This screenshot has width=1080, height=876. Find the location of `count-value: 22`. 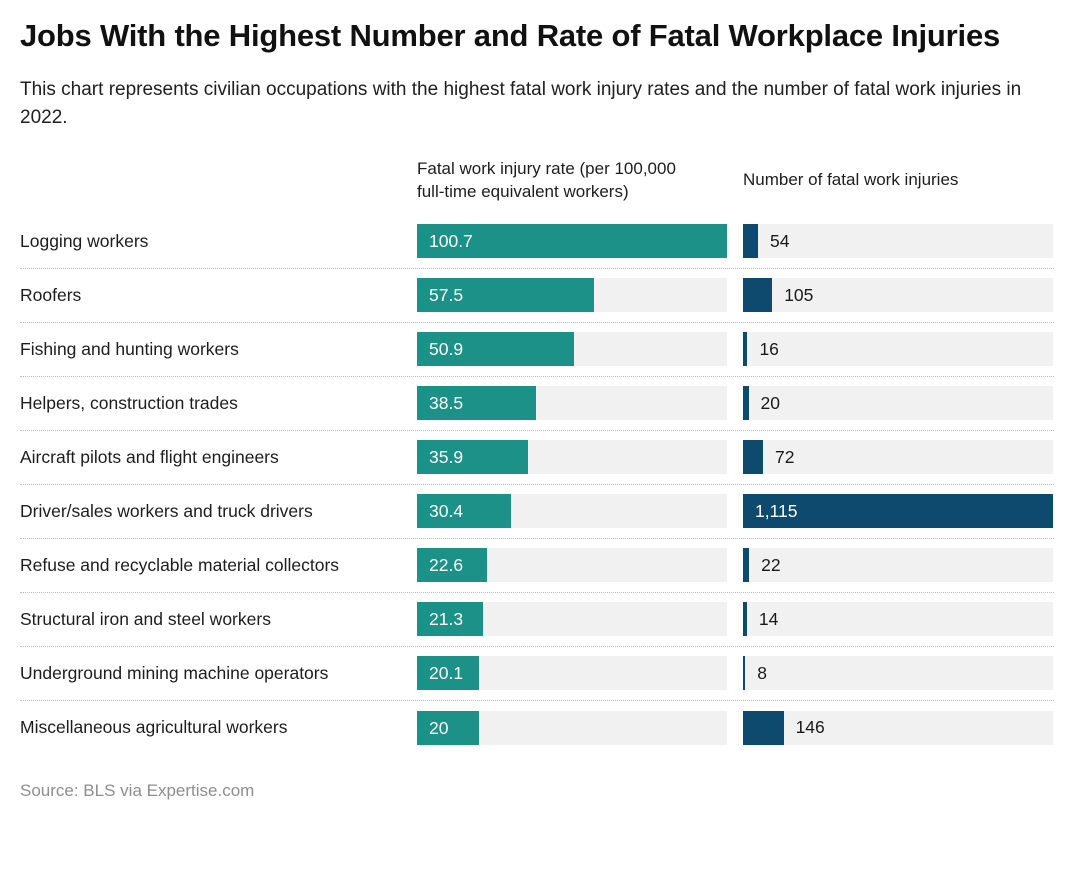

count-value: 22 is located at coordinates (771, 564).